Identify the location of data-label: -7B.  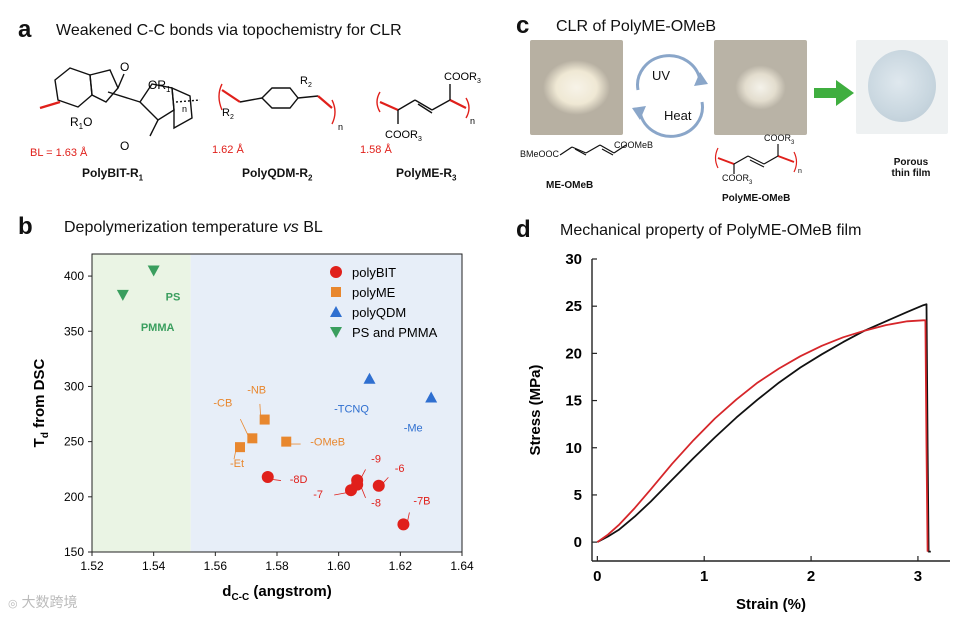
(421, 501).